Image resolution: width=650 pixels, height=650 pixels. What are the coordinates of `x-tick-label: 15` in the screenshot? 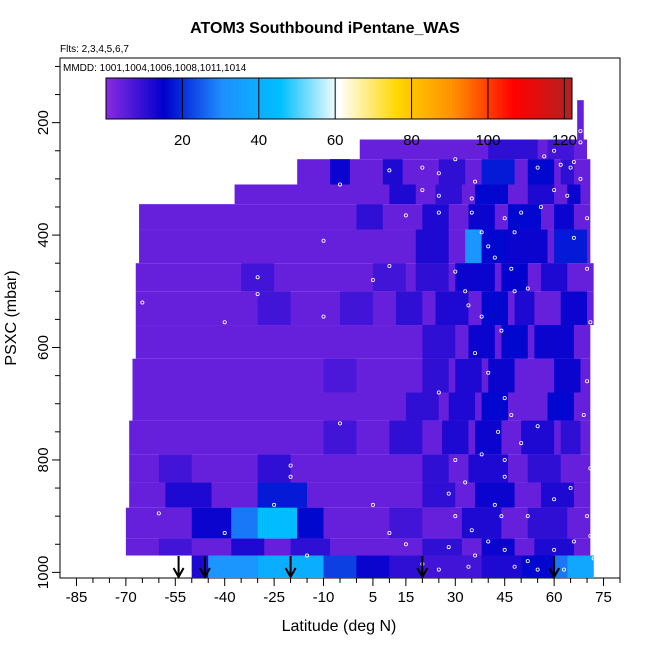 It's located at (406, 597).